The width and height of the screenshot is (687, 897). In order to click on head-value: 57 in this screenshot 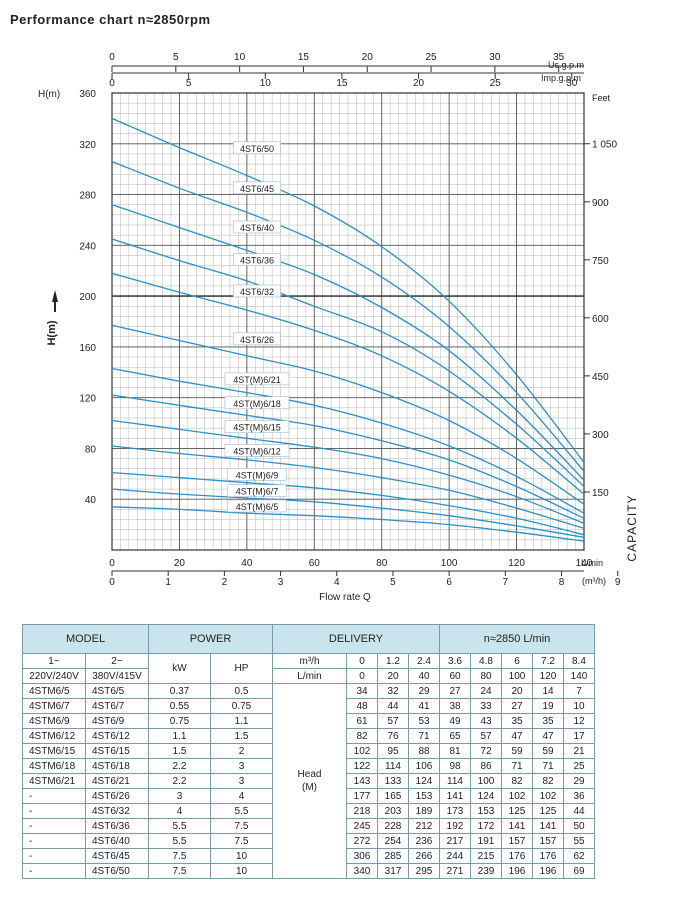, I will do `click(393, 721)`.